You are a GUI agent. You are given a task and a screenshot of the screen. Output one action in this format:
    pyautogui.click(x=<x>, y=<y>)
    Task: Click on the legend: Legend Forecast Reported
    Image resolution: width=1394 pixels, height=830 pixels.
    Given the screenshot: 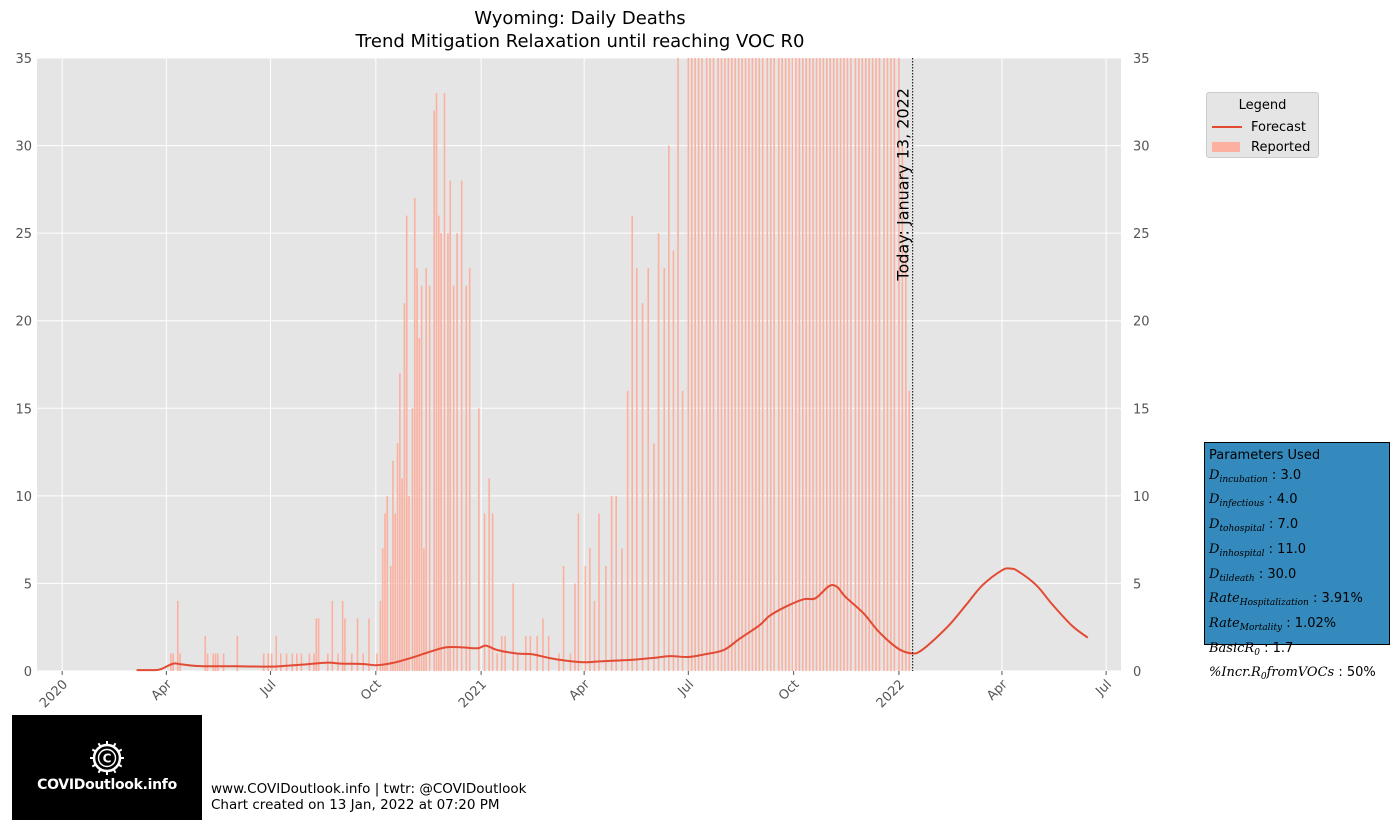 What is the action you would take?
    pyautogui.click(x=1262, y=125)
    